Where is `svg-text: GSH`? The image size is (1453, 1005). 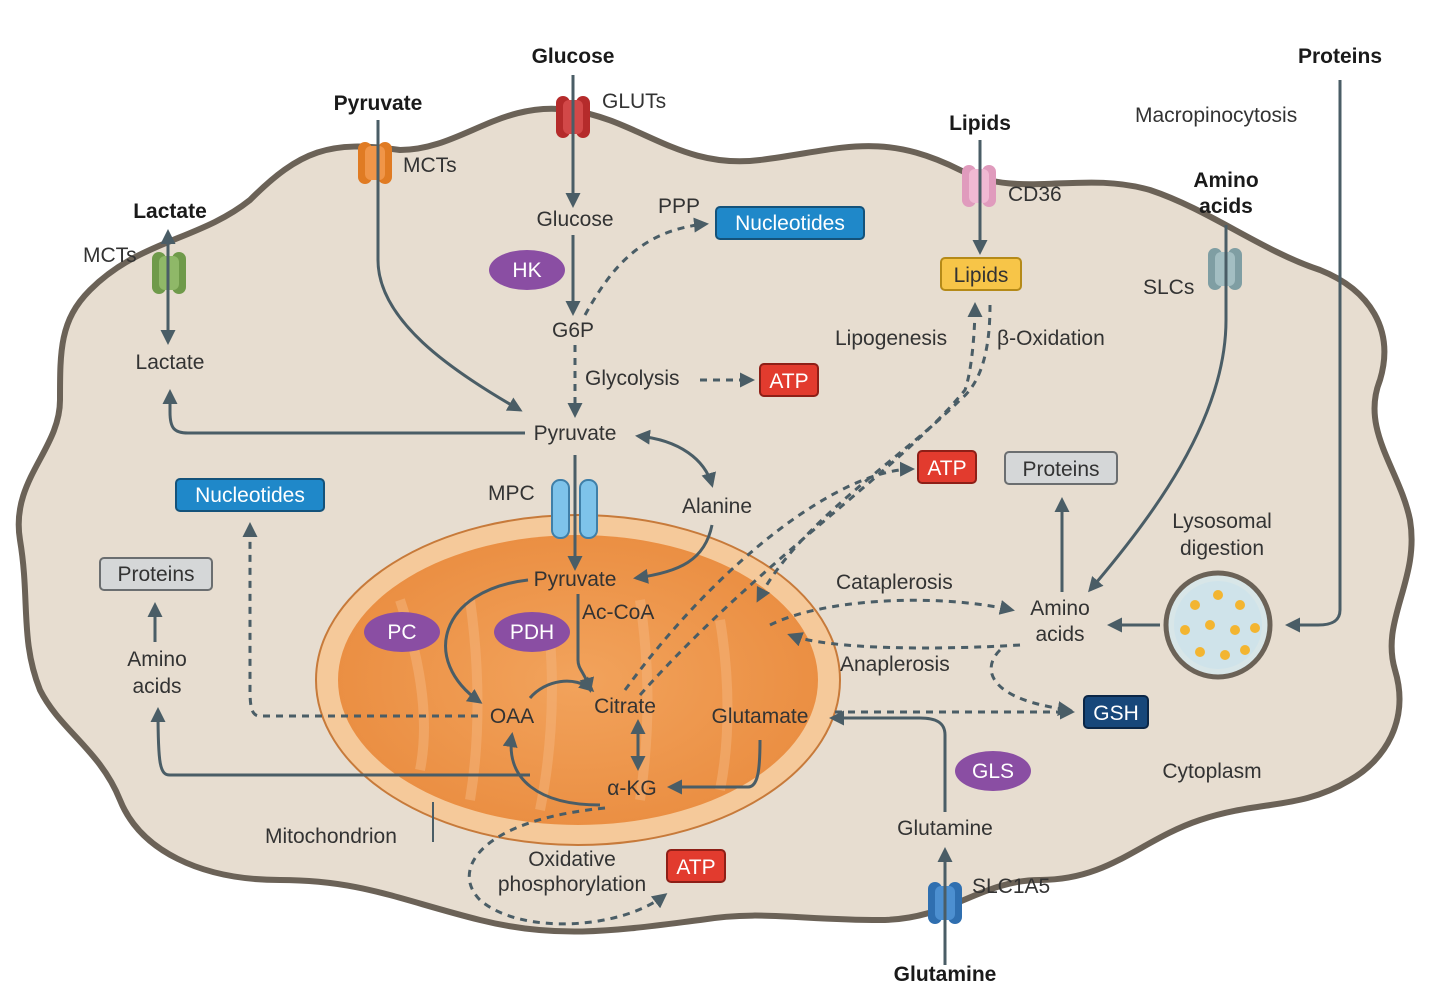
svg-text: GSH is located at coordinates (1116, 713).